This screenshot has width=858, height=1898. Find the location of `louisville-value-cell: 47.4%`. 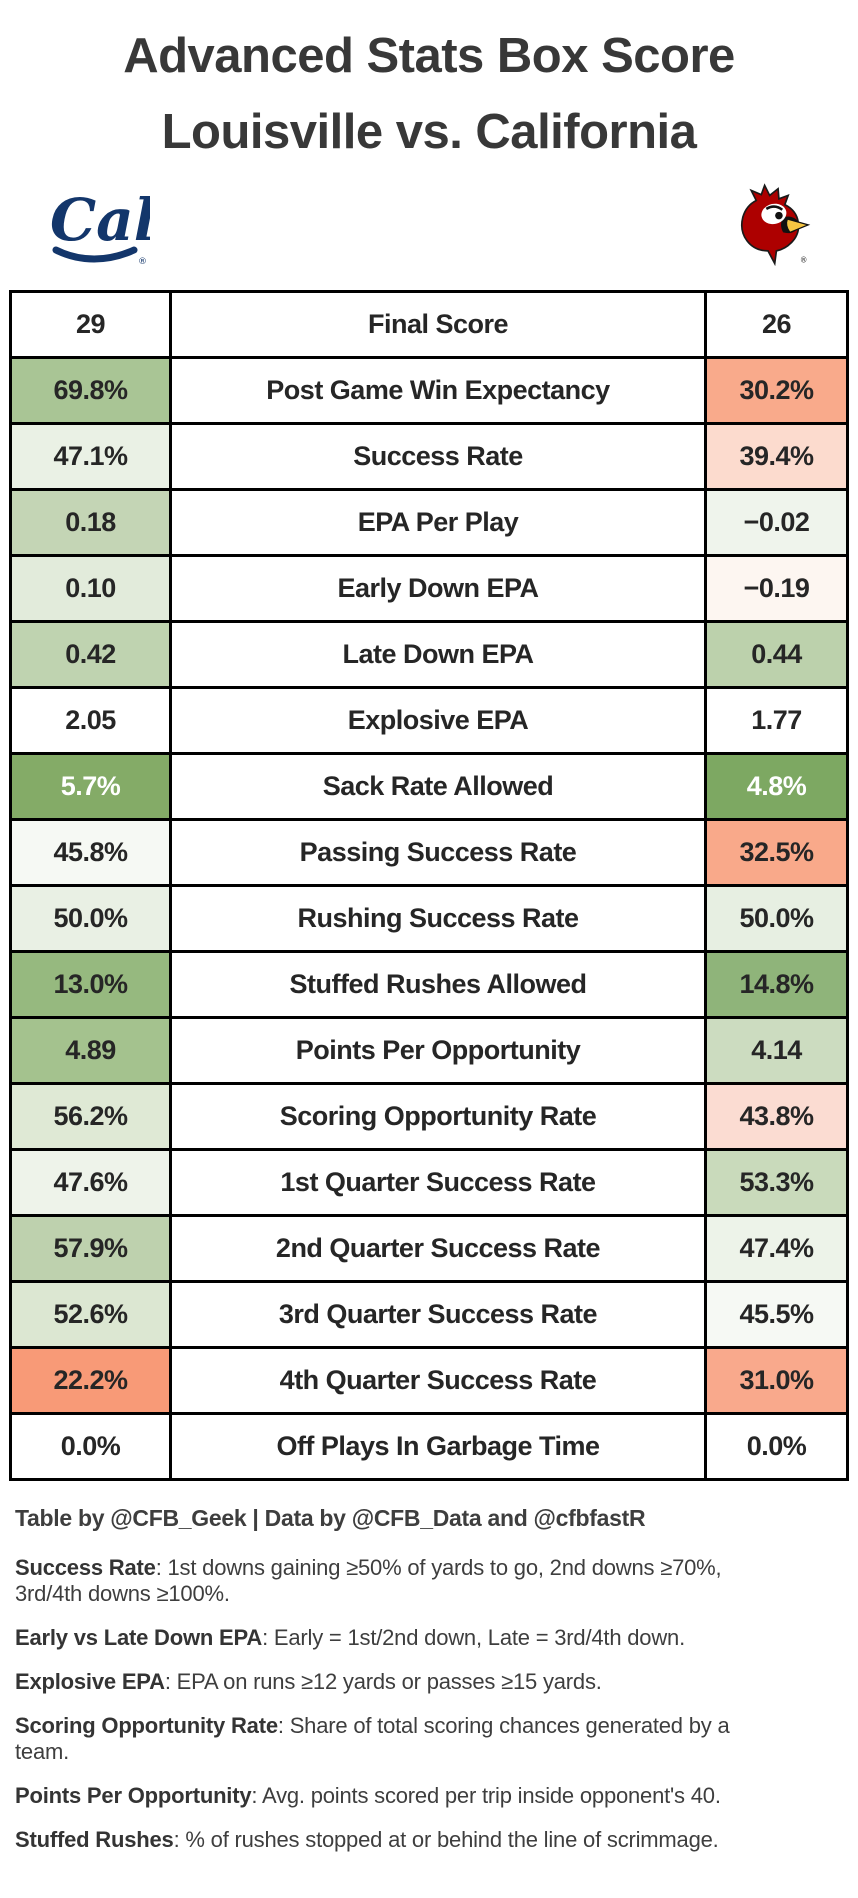

louisville-value-cell: 47.4% is located at coordinates (776, 1248).